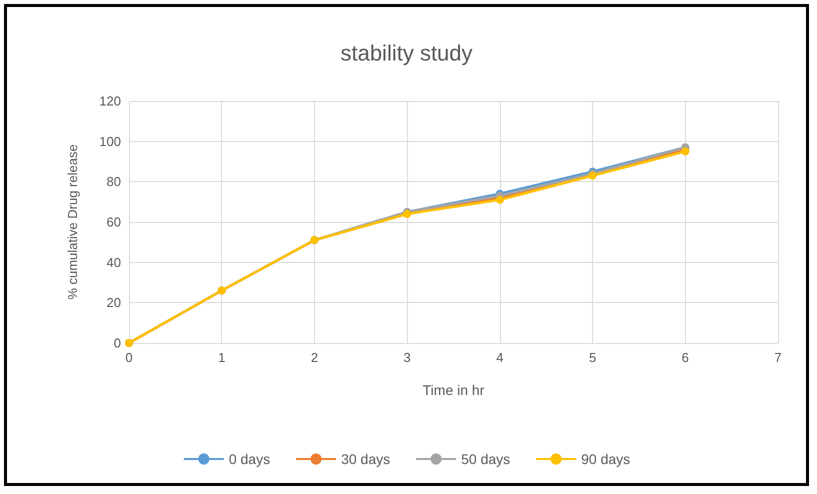 The height and width of the screenshot is (494, 817). I want to click on legend-label: 0 days, so click(249, 459).